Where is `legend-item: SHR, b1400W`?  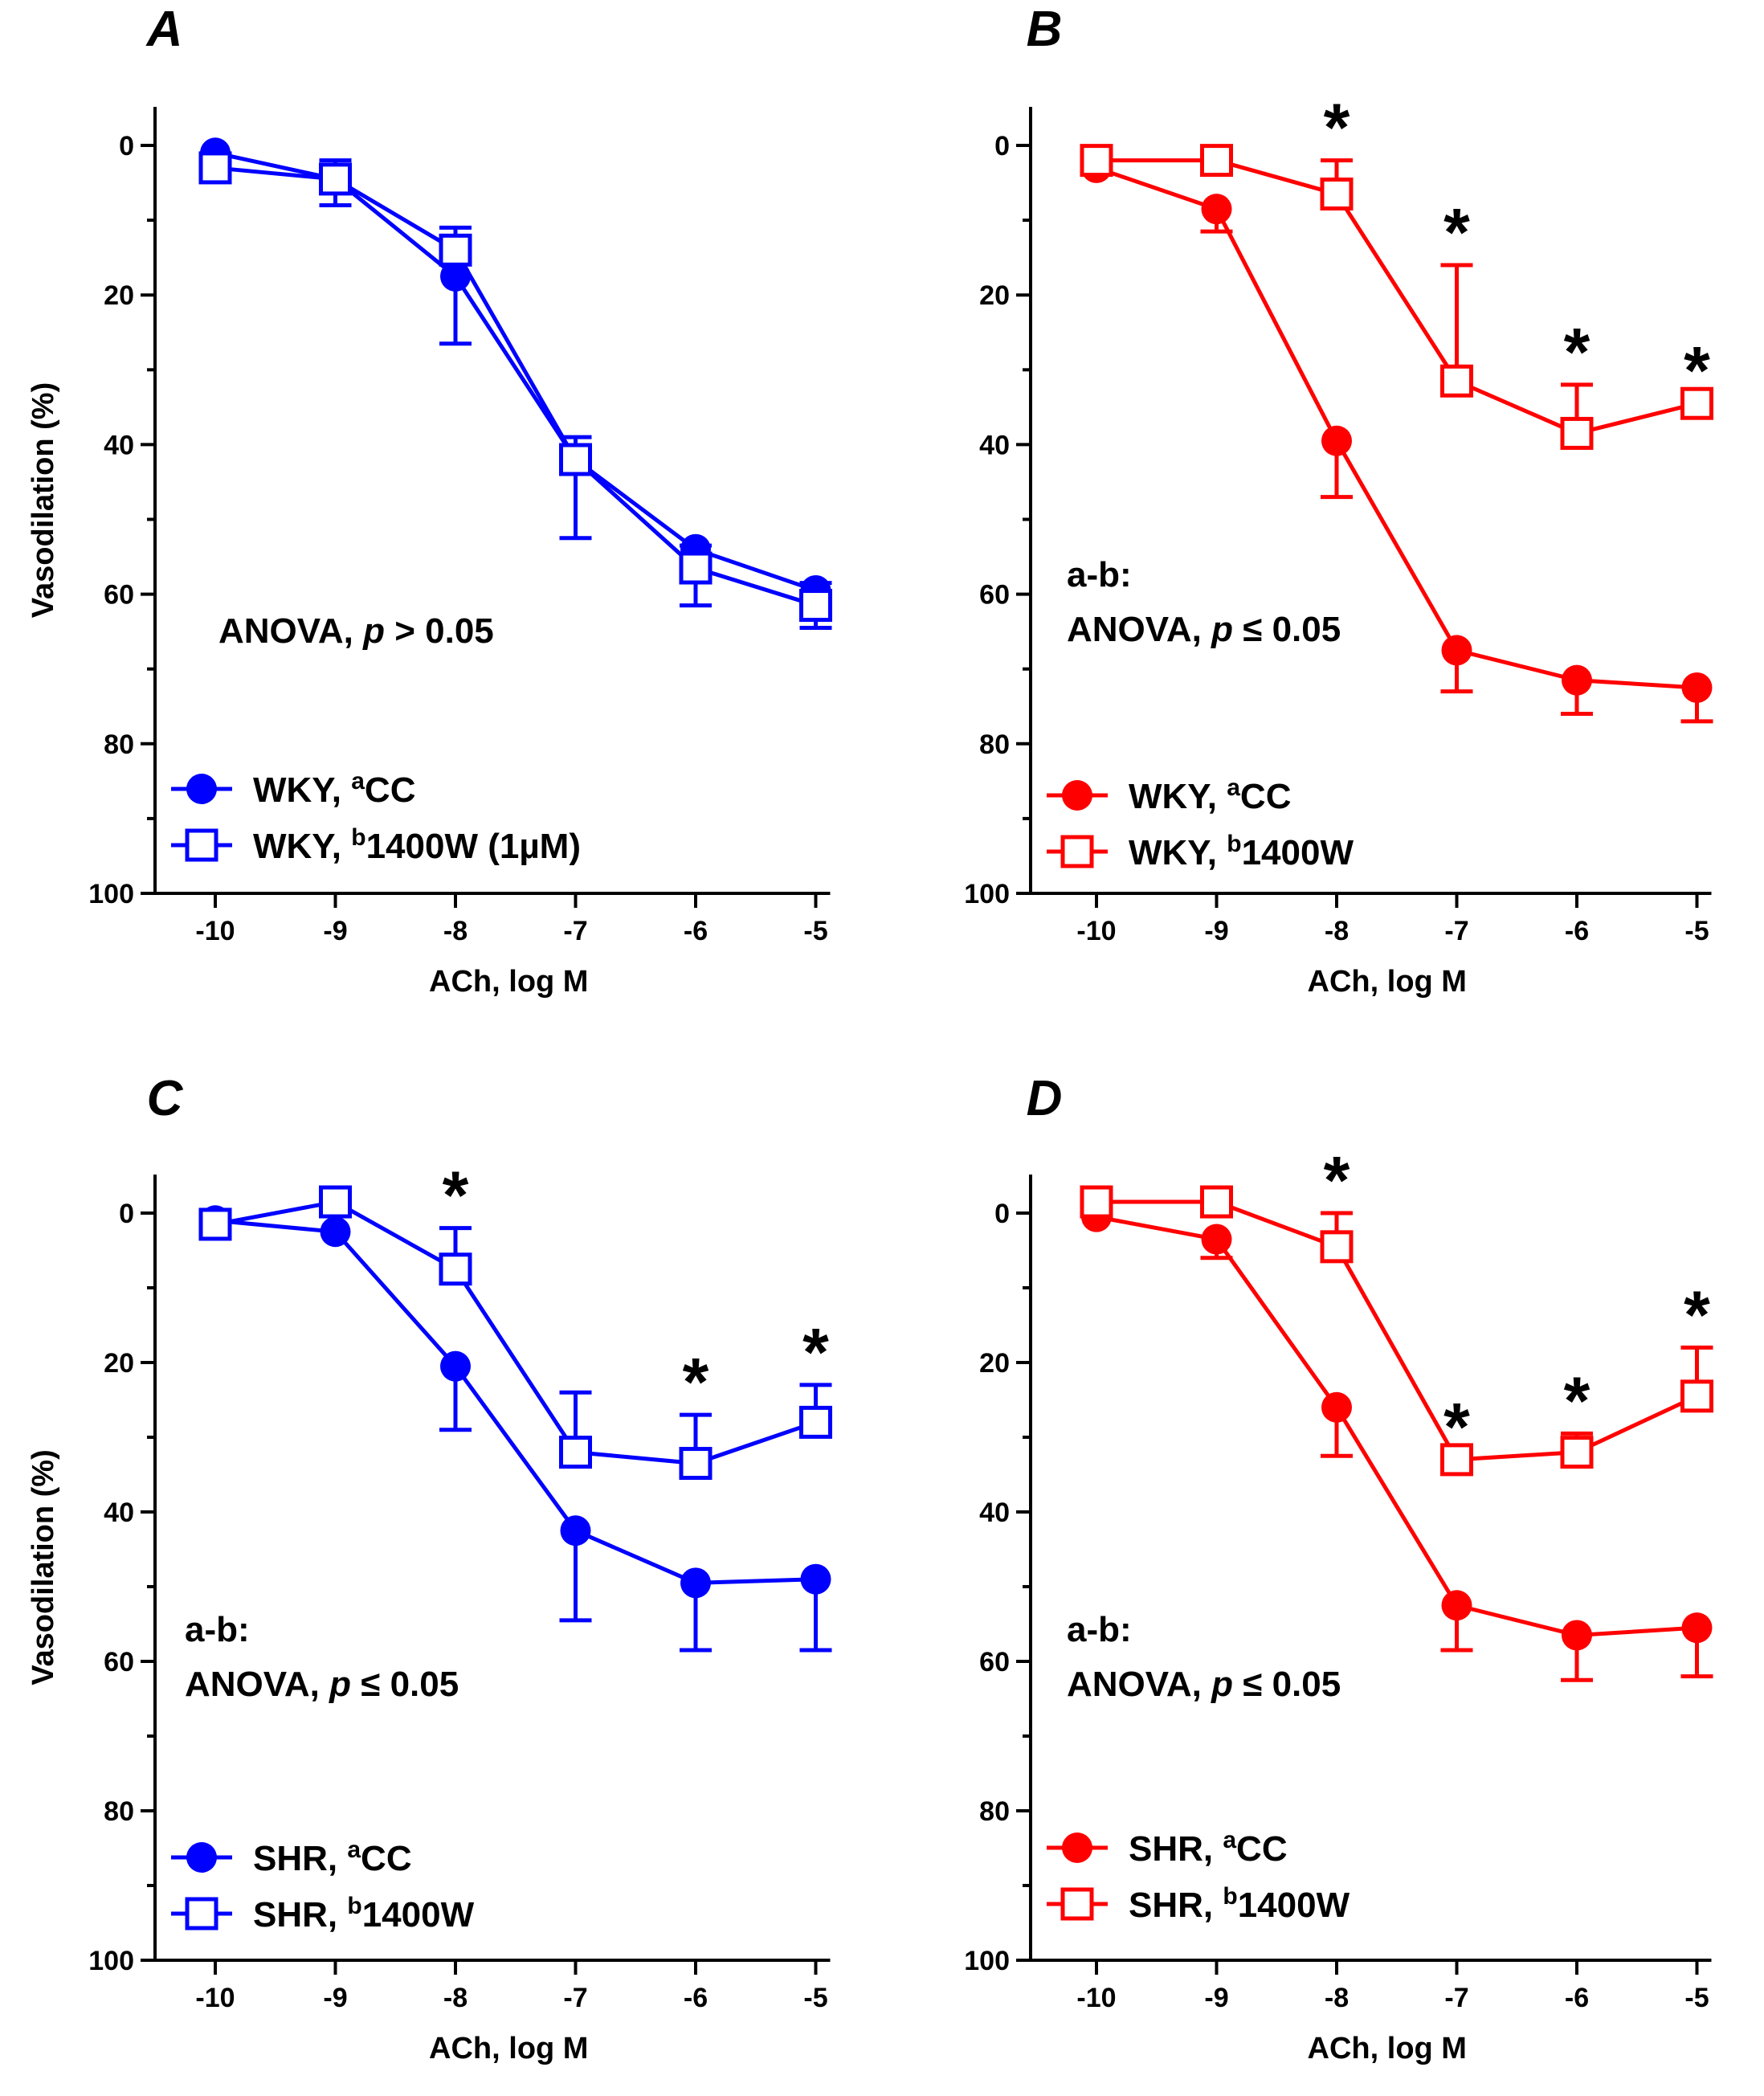
legend-item: SHR, b1400W is located at coordinates (323, 1914).